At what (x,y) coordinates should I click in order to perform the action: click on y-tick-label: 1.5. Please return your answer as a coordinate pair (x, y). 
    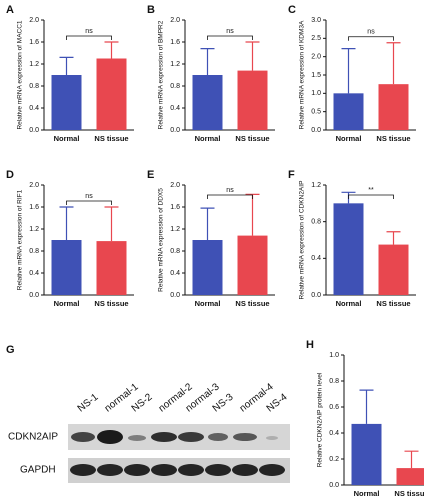
    Looking at the image, I should click on (316, 75).